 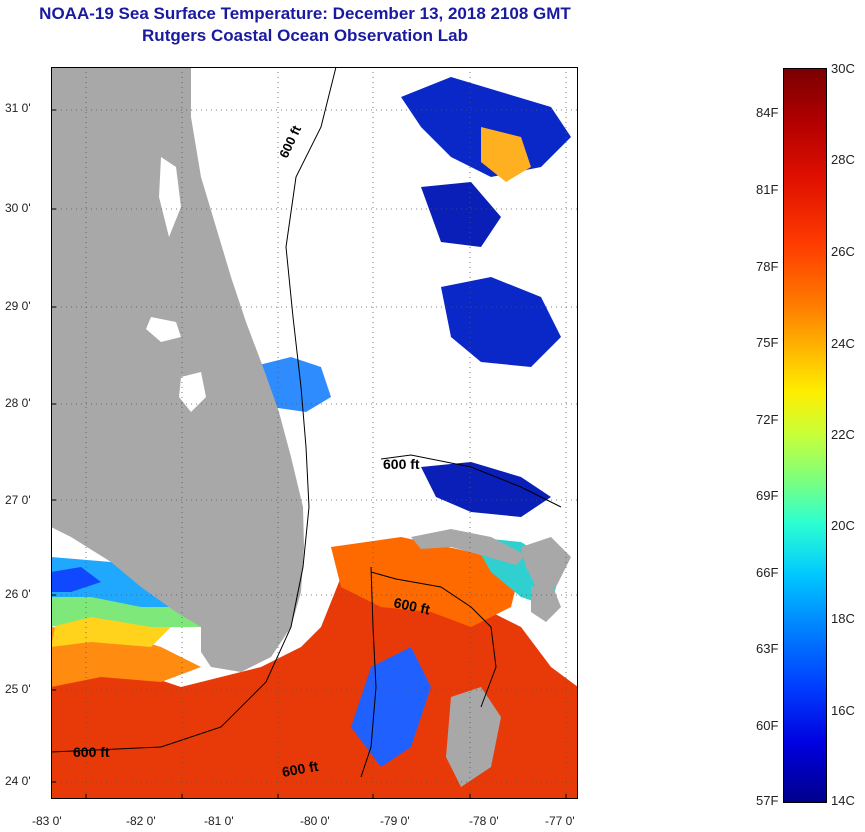 What do you see at coordinates (47, 821) in the screenshot?
I see `lon-tick-83: -83 0'` at bounding box center [47, 821].